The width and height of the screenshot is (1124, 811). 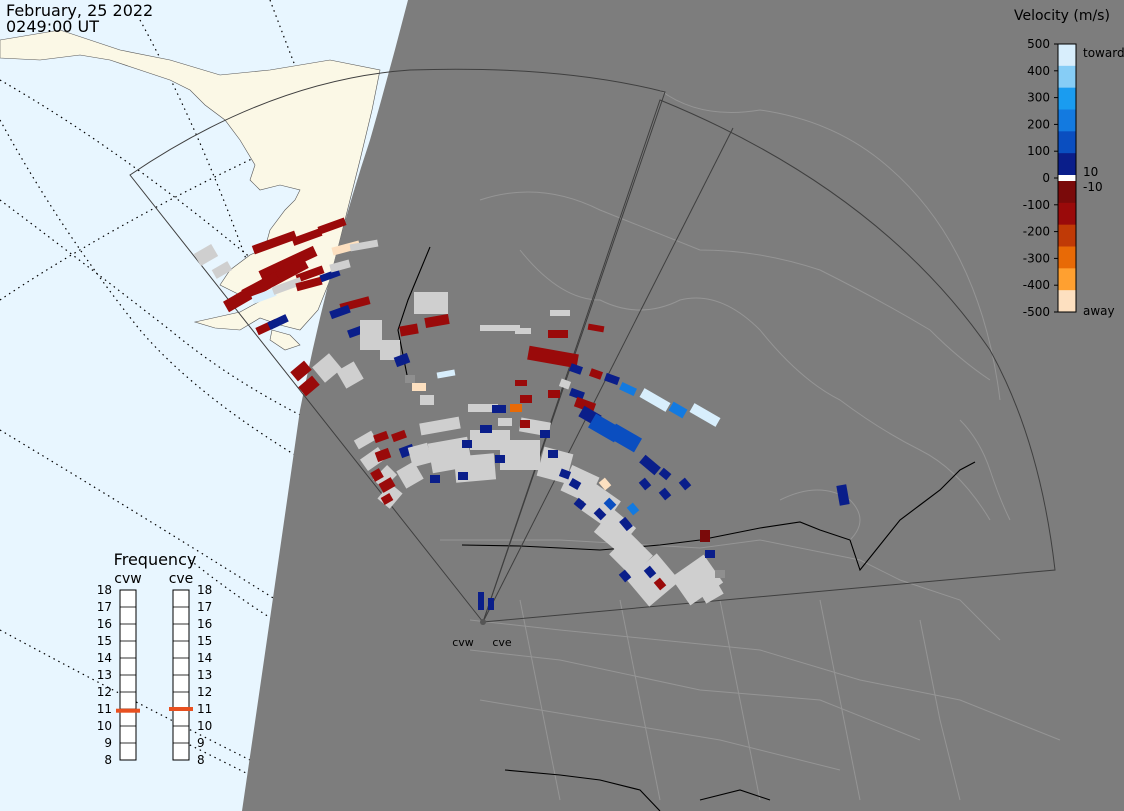 What do you see at coordinates (1036, 312) in the screenshot?
I see `colorbar-tick-label: -500` at bounding box center [1036, 312].